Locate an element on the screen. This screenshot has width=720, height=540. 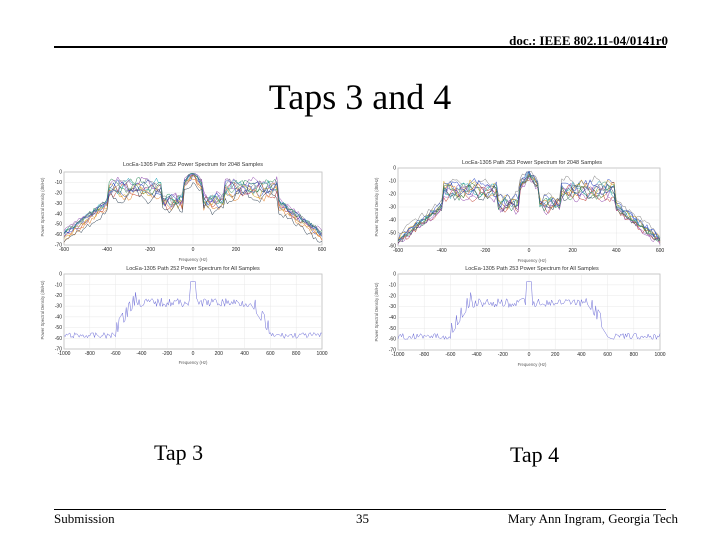
tap4-top-y-tick: 0 is located at coordinates (394, 169).